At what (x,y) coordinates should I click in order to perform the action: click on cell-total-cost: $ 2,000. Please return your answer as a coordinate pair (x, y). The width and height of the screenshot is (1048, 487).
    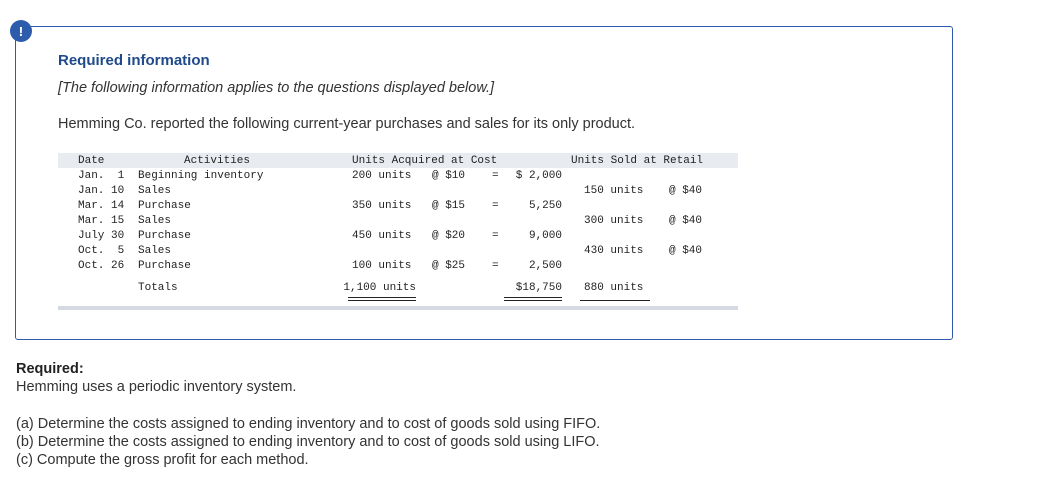
    Looking at the image, I should click on (538, 176).